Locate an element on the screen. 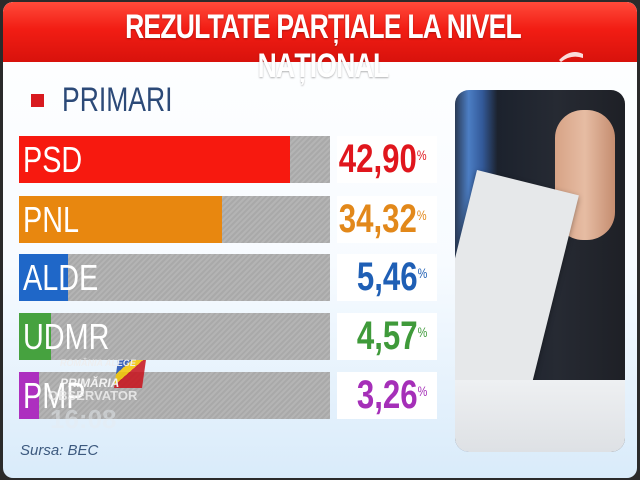  value-box: 3,26% is located at coordinates (387, 395).